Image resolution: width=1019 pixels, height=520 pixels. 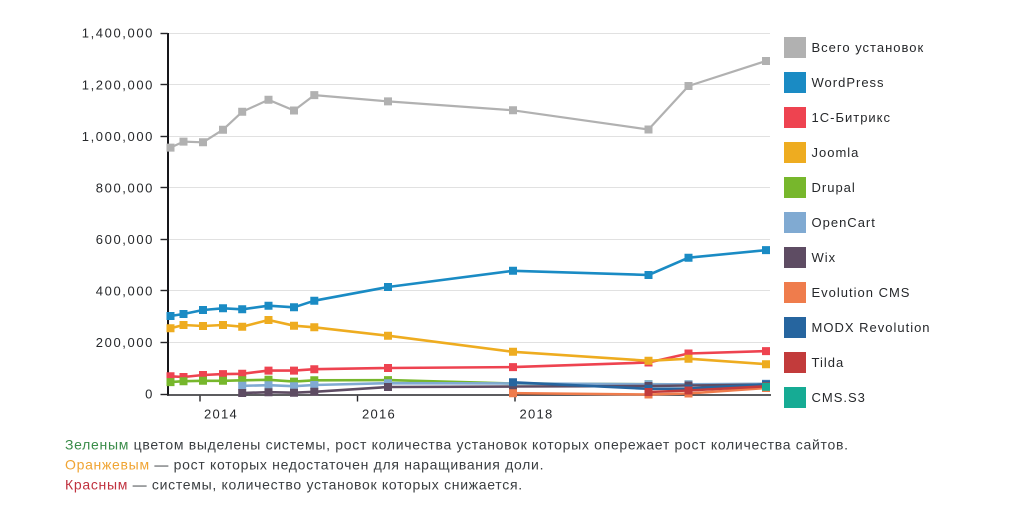 I want to click on svg-text: 0, so click(x=149, y=394).